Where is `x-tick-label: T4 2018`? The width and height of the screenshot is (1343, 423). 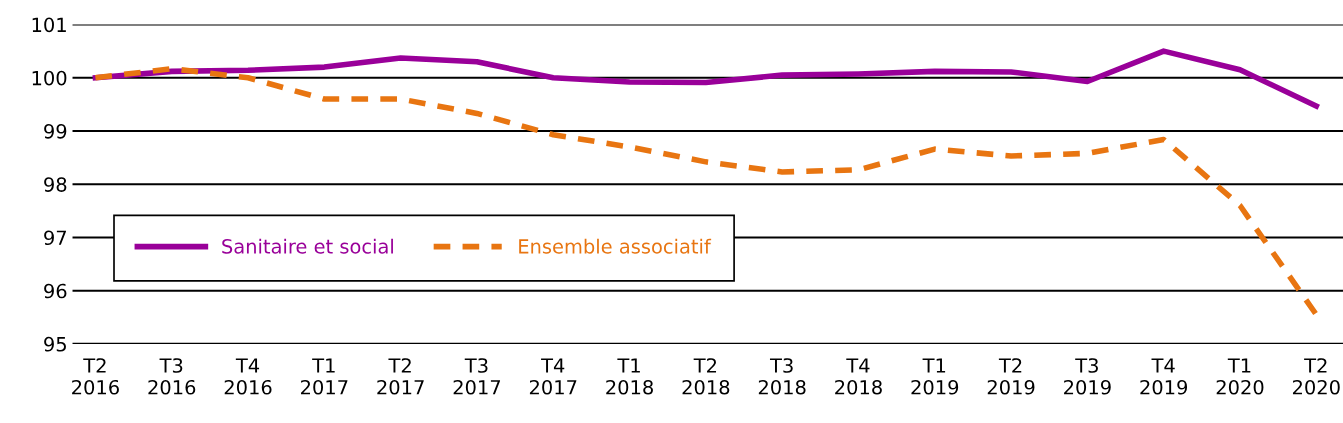
x-tick-label: T4 2018 is located at coordinates (858, 376).